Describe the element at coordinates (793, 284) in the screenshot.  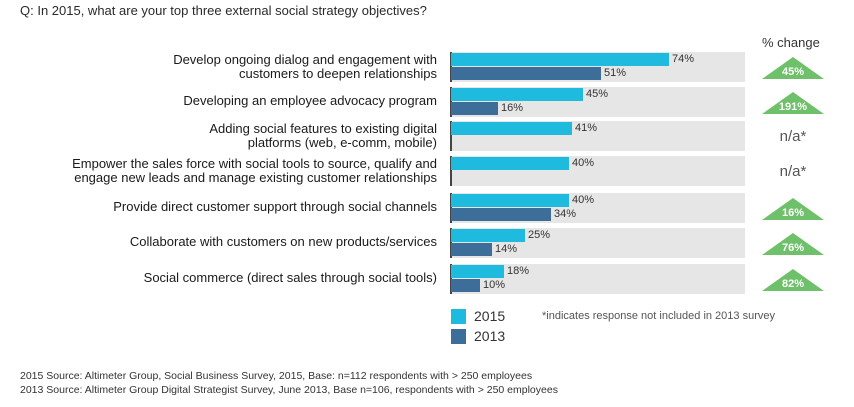
I see `percent-change-value: 82%` at that location.